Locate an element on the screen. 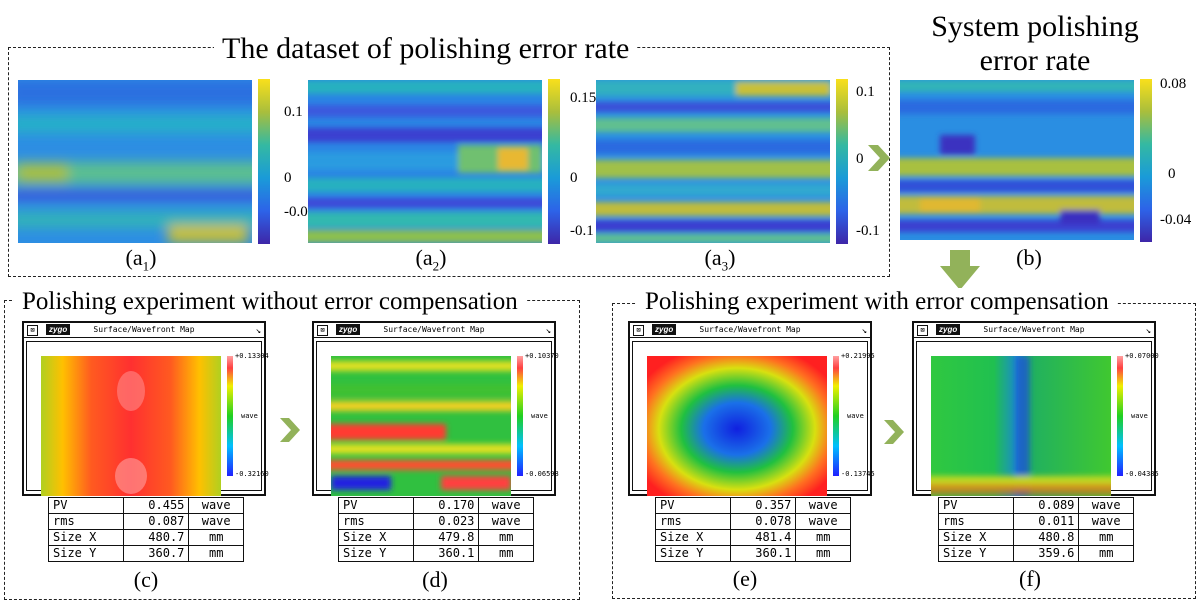  stats-row: PV 0.357 wave is located at coordinates (752, 505).